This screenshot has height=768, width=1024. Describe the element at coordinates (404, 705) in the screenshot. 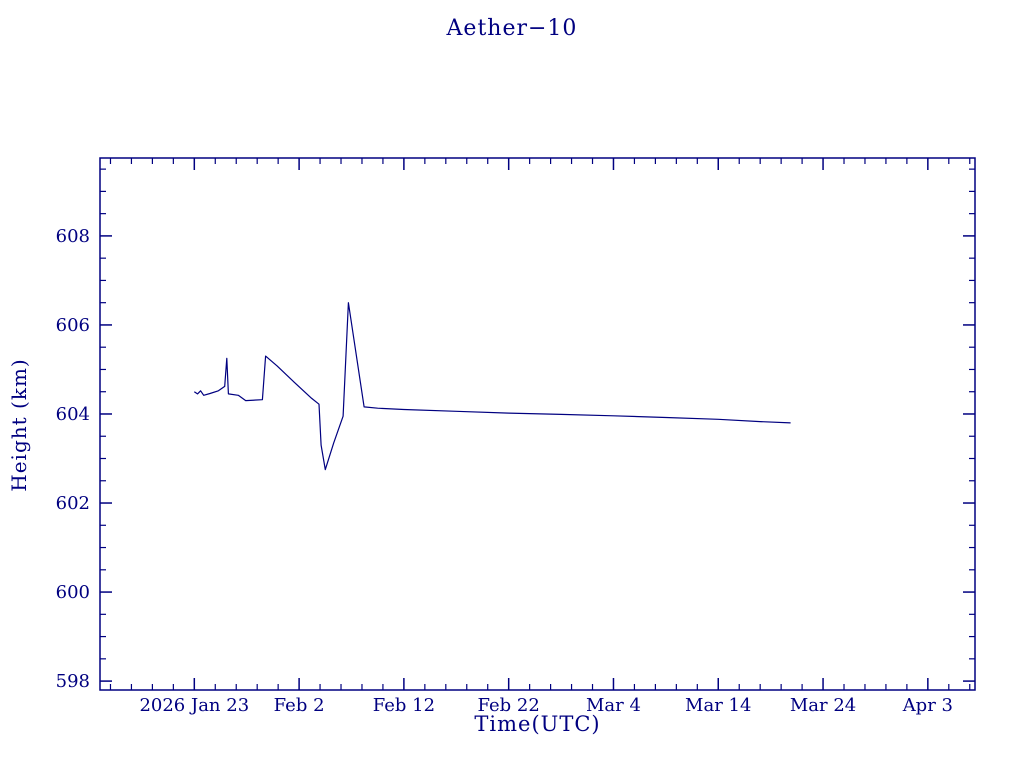

I see `x-tick-label: Feb 12` at that location.